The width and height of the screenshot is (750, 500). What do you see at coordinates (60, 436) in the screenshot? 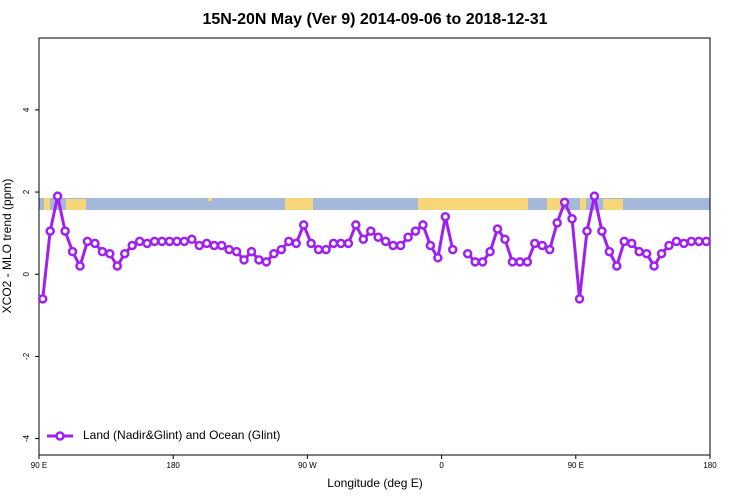
I see `legend-marker` at bounding box center [60, 436].